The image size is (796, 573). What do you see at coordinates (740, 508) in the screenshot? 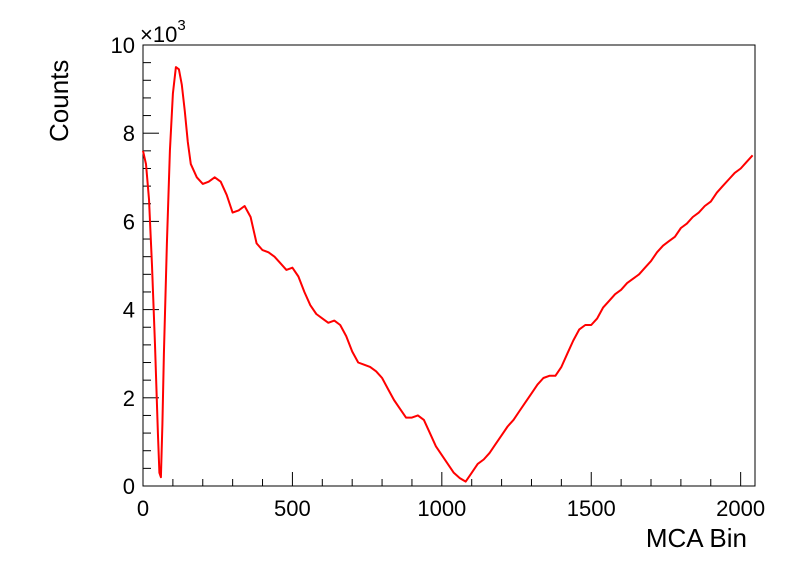
I see `x-tick-label: 2000` at bounding box center [740, 508].